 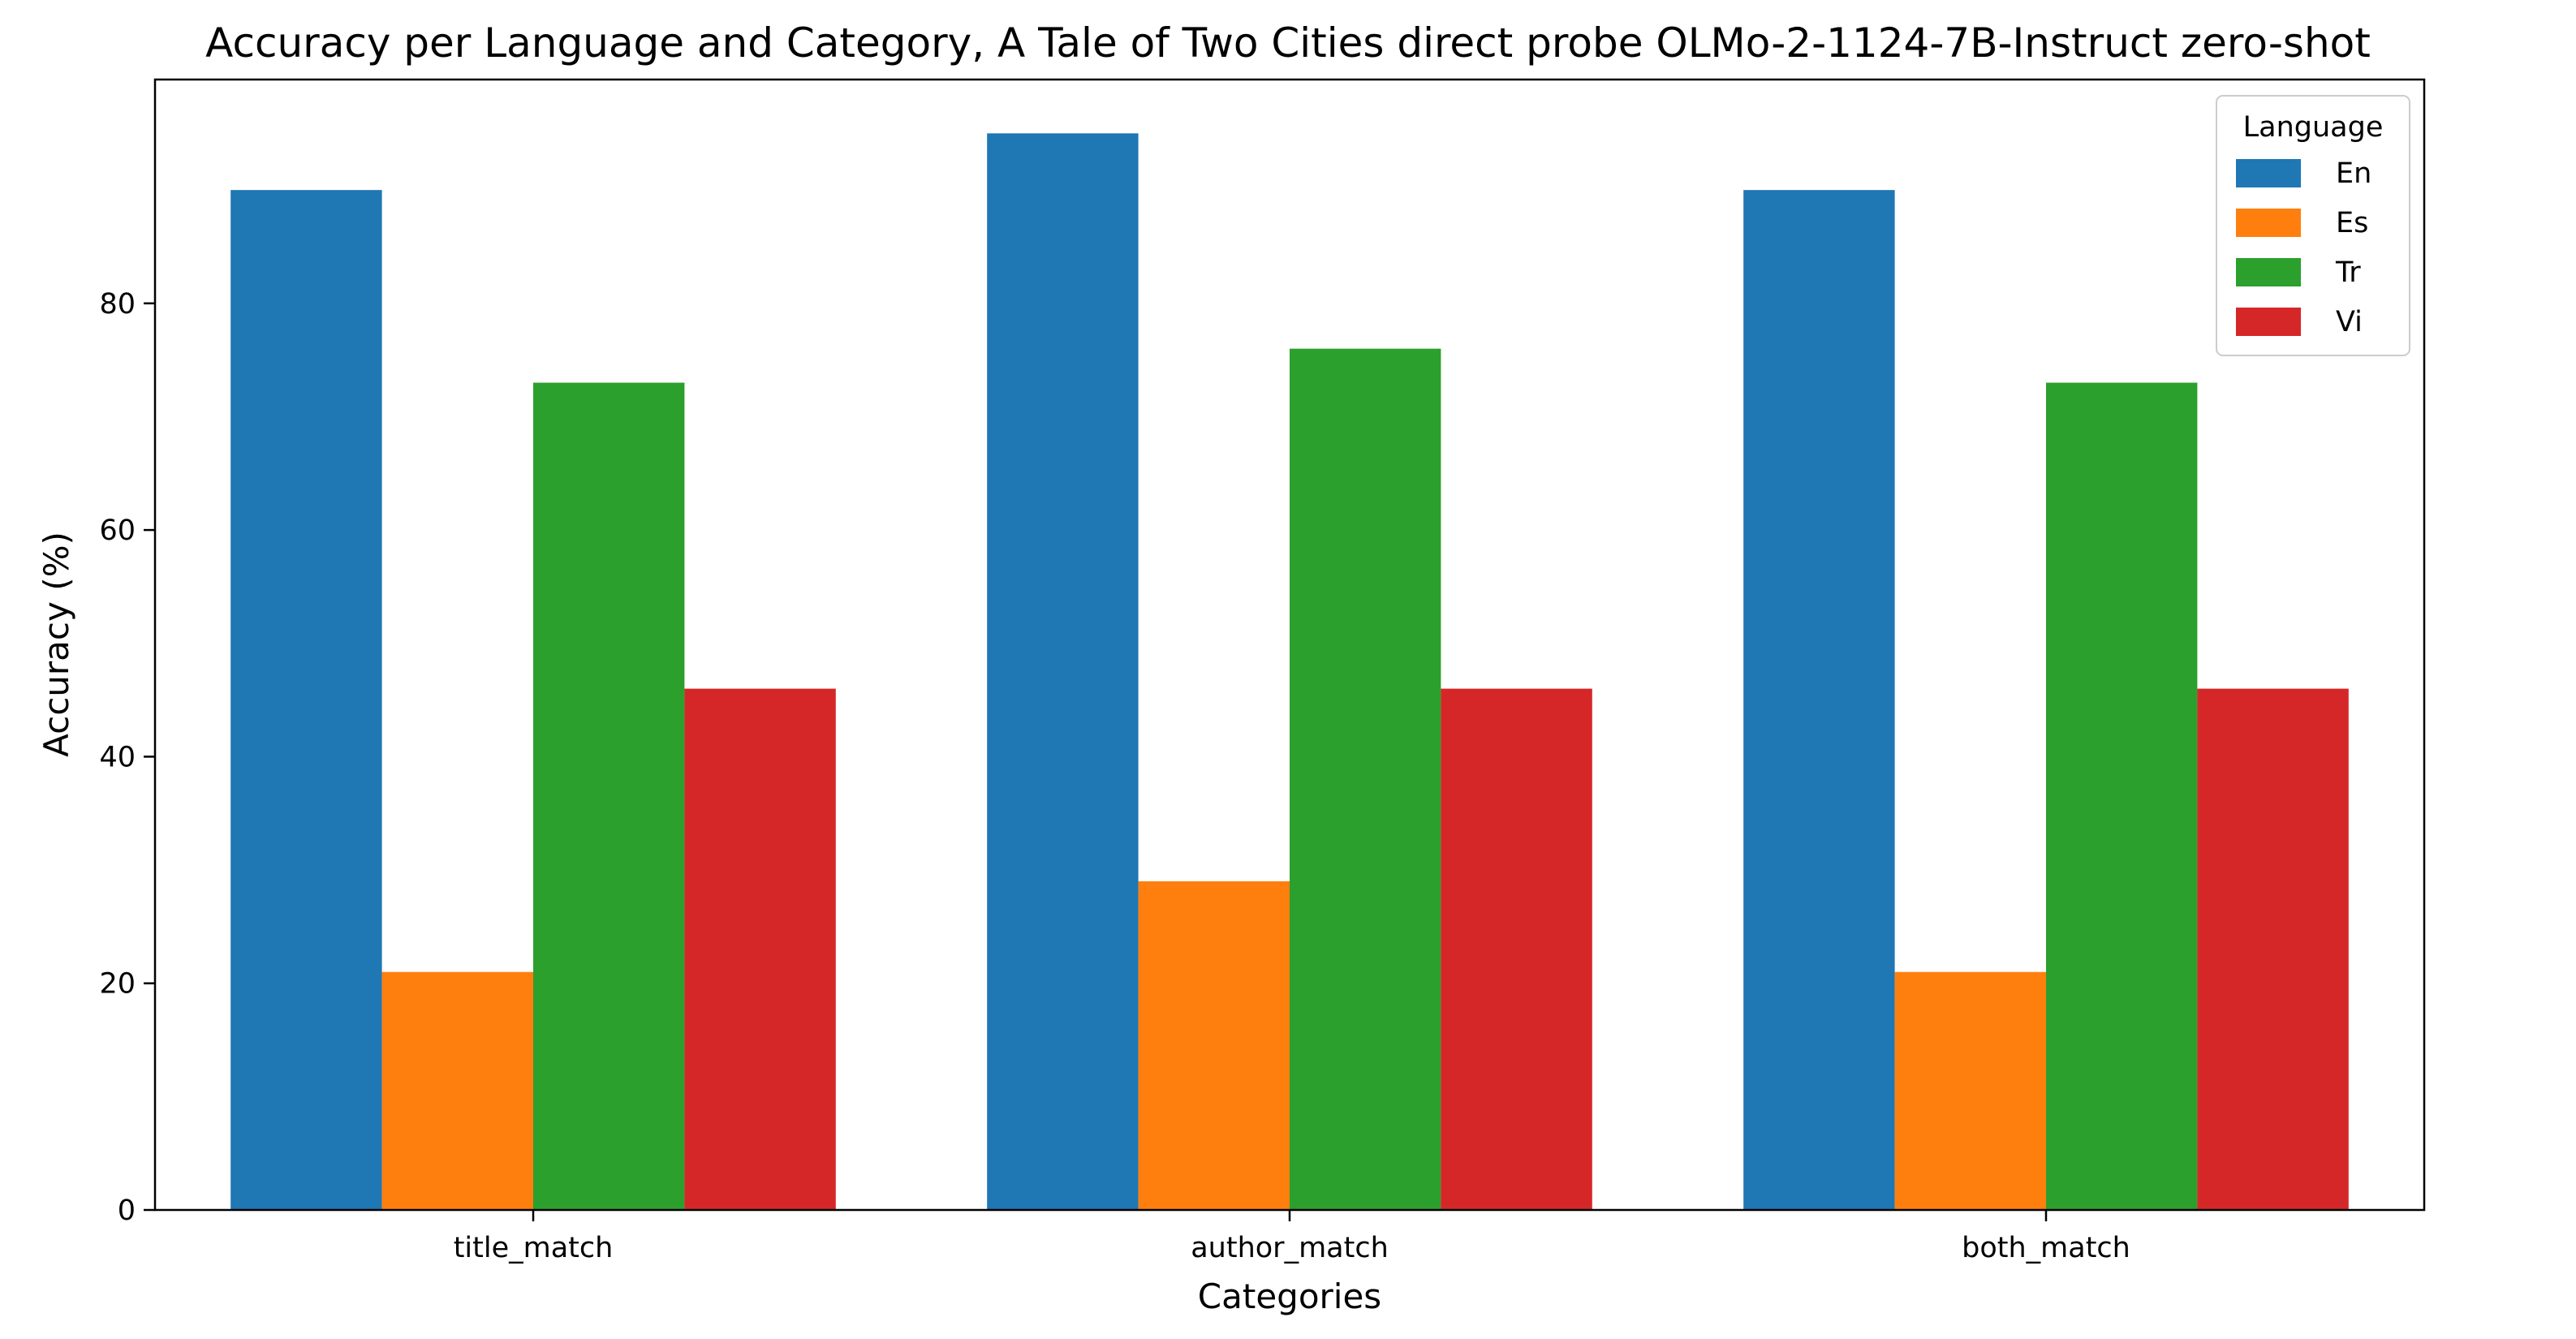 What do you see at coordinates (118, 985) in the screenshot?
I see `y-tick-label: 20` at bounding box center [118, 985].